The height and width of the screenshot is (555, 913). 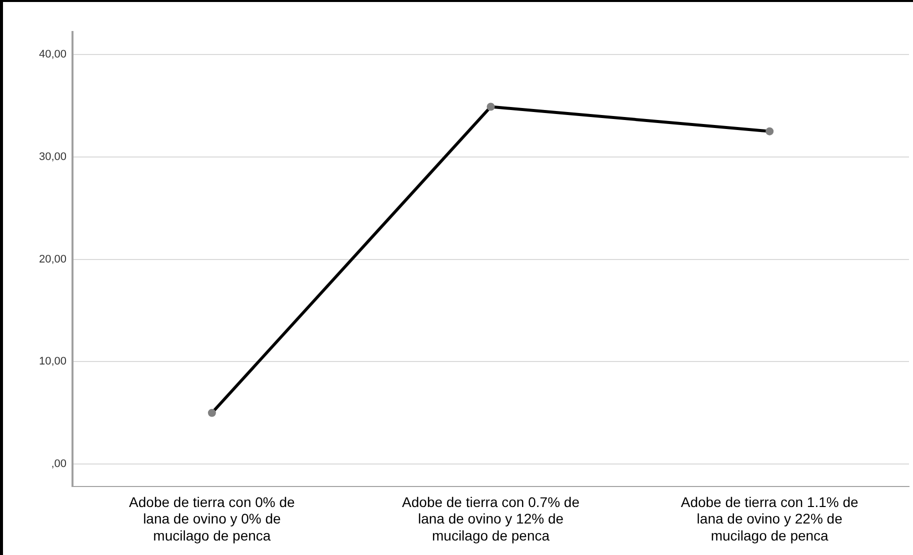 I want to click on y-tick-label: 30,00, so click(x=52, y=156).